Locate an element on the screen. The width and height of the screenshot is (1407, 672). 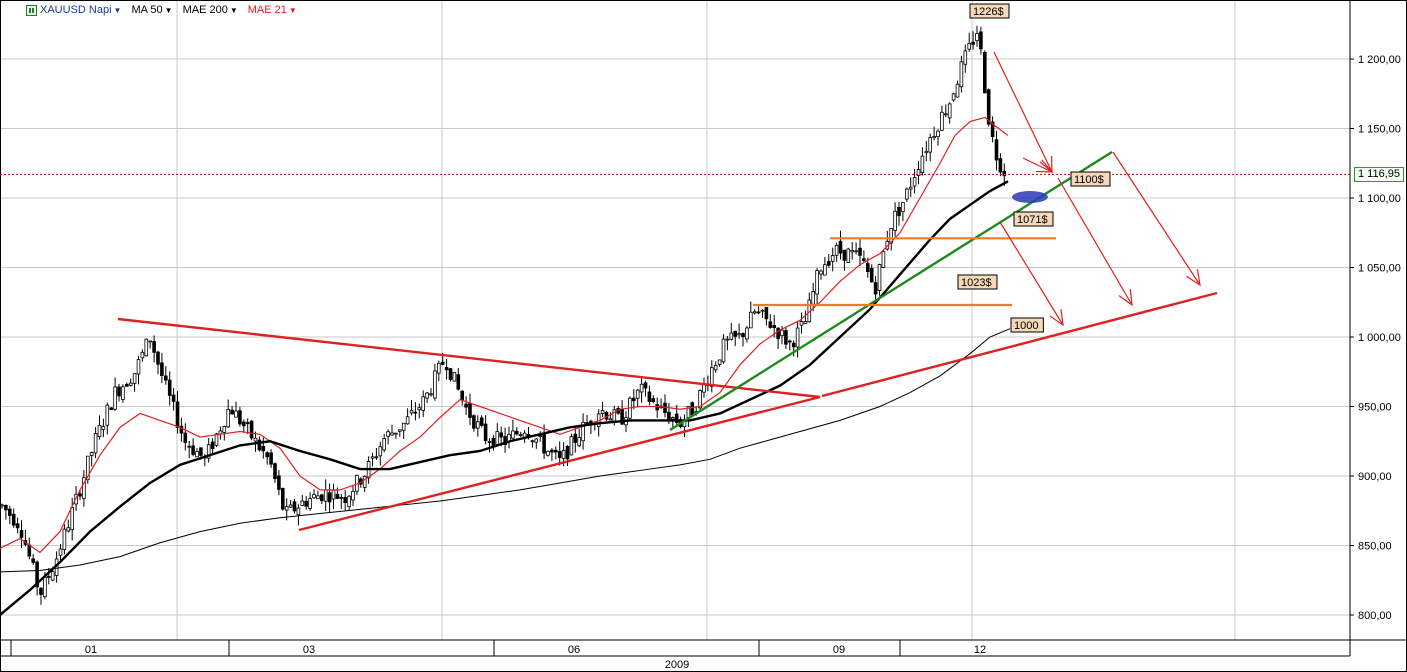
symbol-selector: XAUUSD Napi ▼ is located at coordinates (73, 10).